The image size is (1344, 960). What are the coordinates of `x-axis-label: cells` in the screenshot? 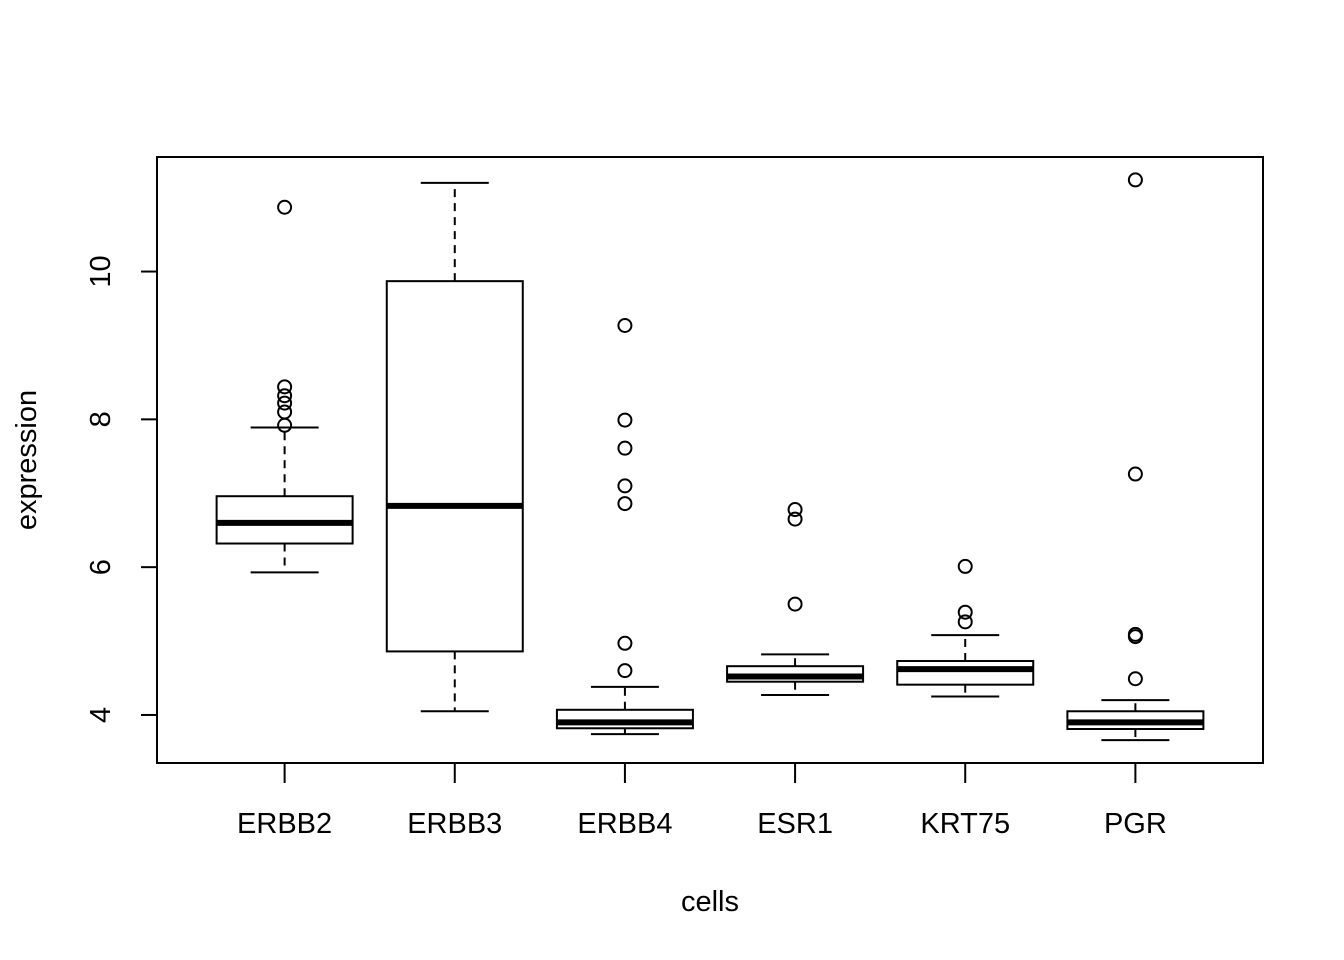 It's located at (710, 902).